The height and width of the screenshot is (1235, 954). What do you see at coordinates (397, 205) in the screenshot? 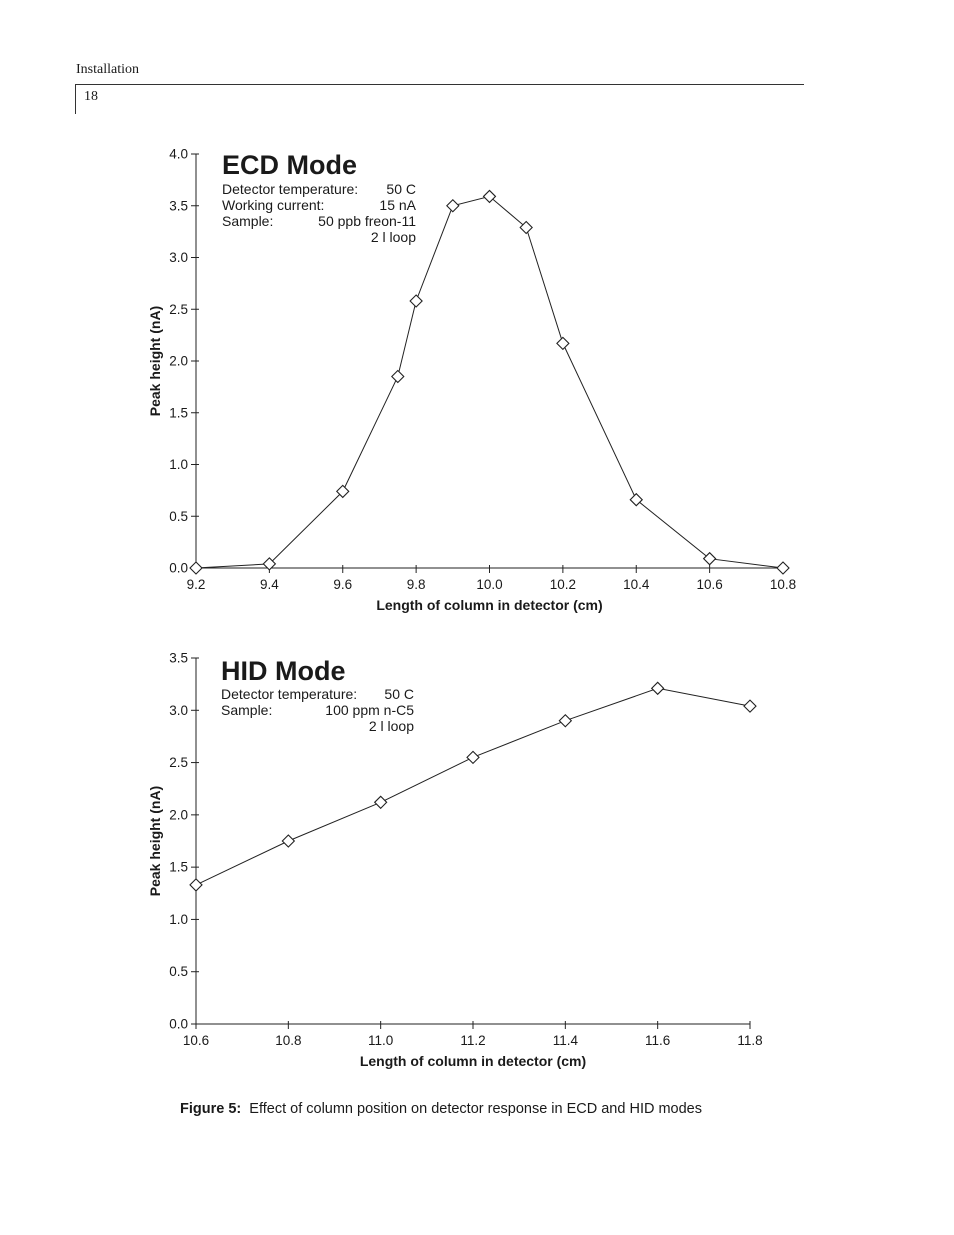
I see `info-value: 15 nA` at bounding box center [397, 205].